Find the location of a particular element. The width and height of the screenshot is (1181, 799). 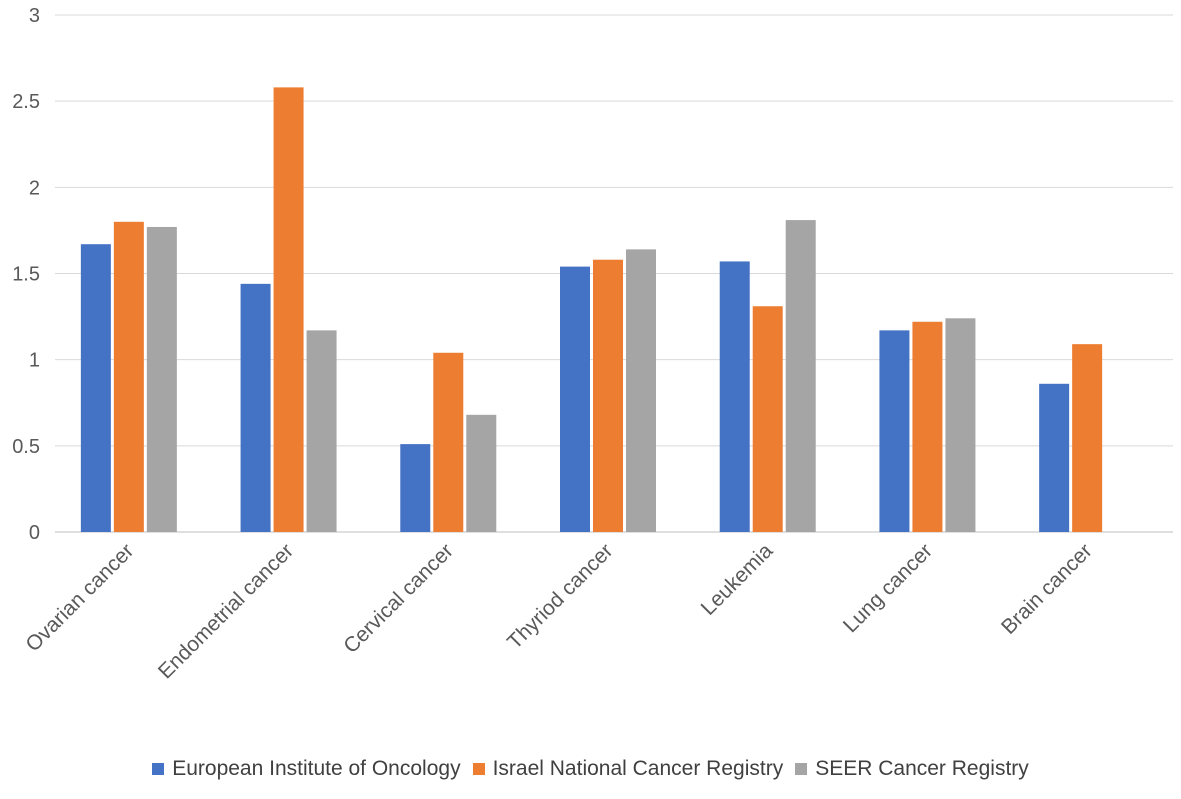

y-axis-ticks: 0 0.5 1 1.5 2 2.5 3 is located at coordinates (26, 274).